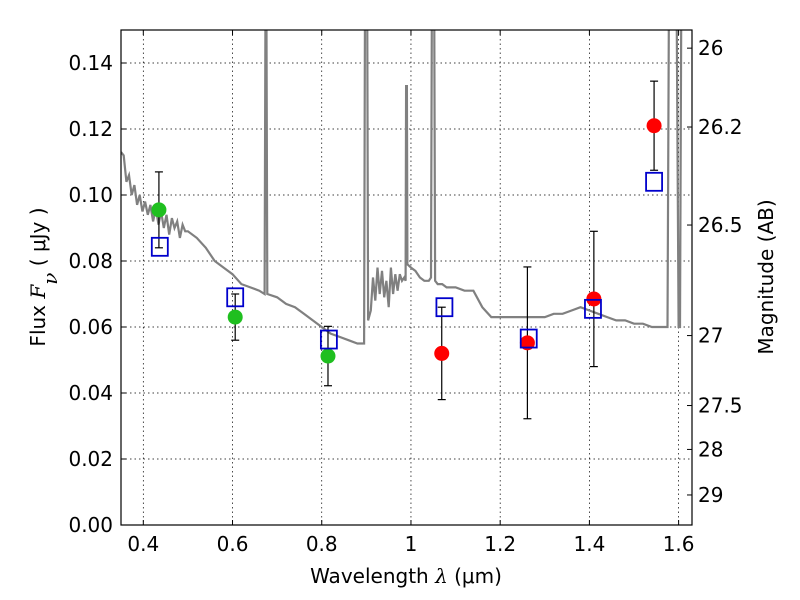  What do you see at coordinates (143, 544) in the screenshot?
I see `x-tick-label: 0.4` at bounding box center [143, 544].